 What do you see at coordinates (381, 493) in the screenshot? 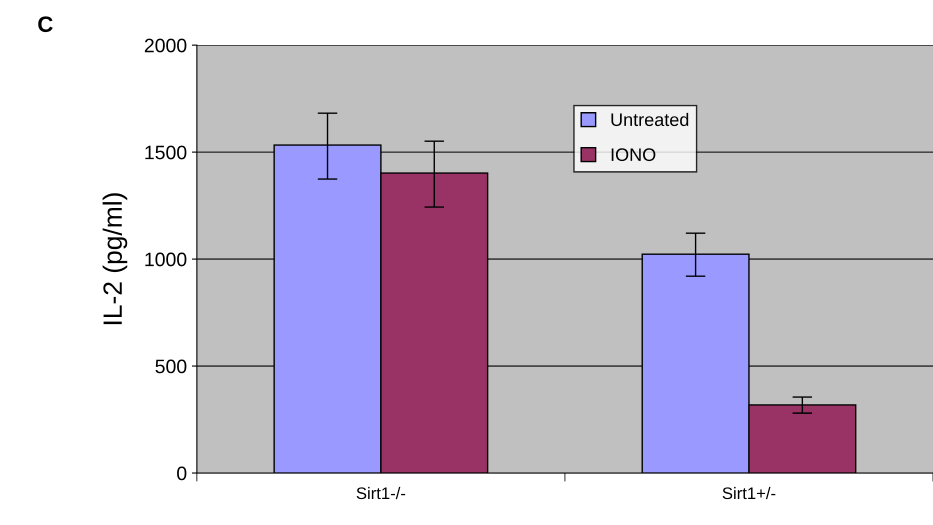
I see `x-tick-label: Sirt1-/-` at bounding box center [381, 493].